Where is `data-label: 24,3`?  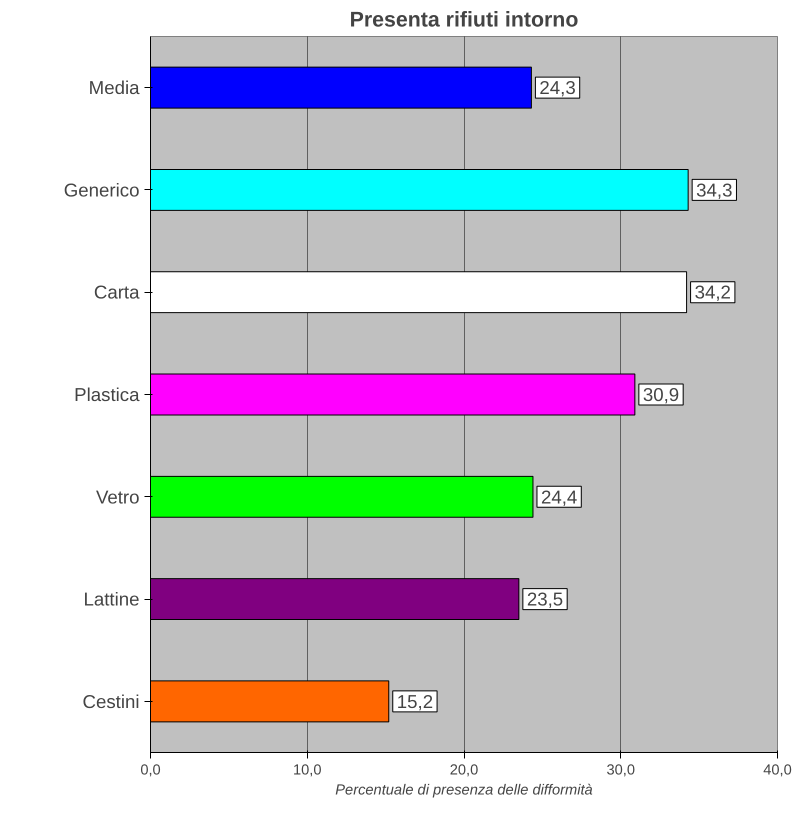 data-label: 24,3 is located at coordinates (557, 87).